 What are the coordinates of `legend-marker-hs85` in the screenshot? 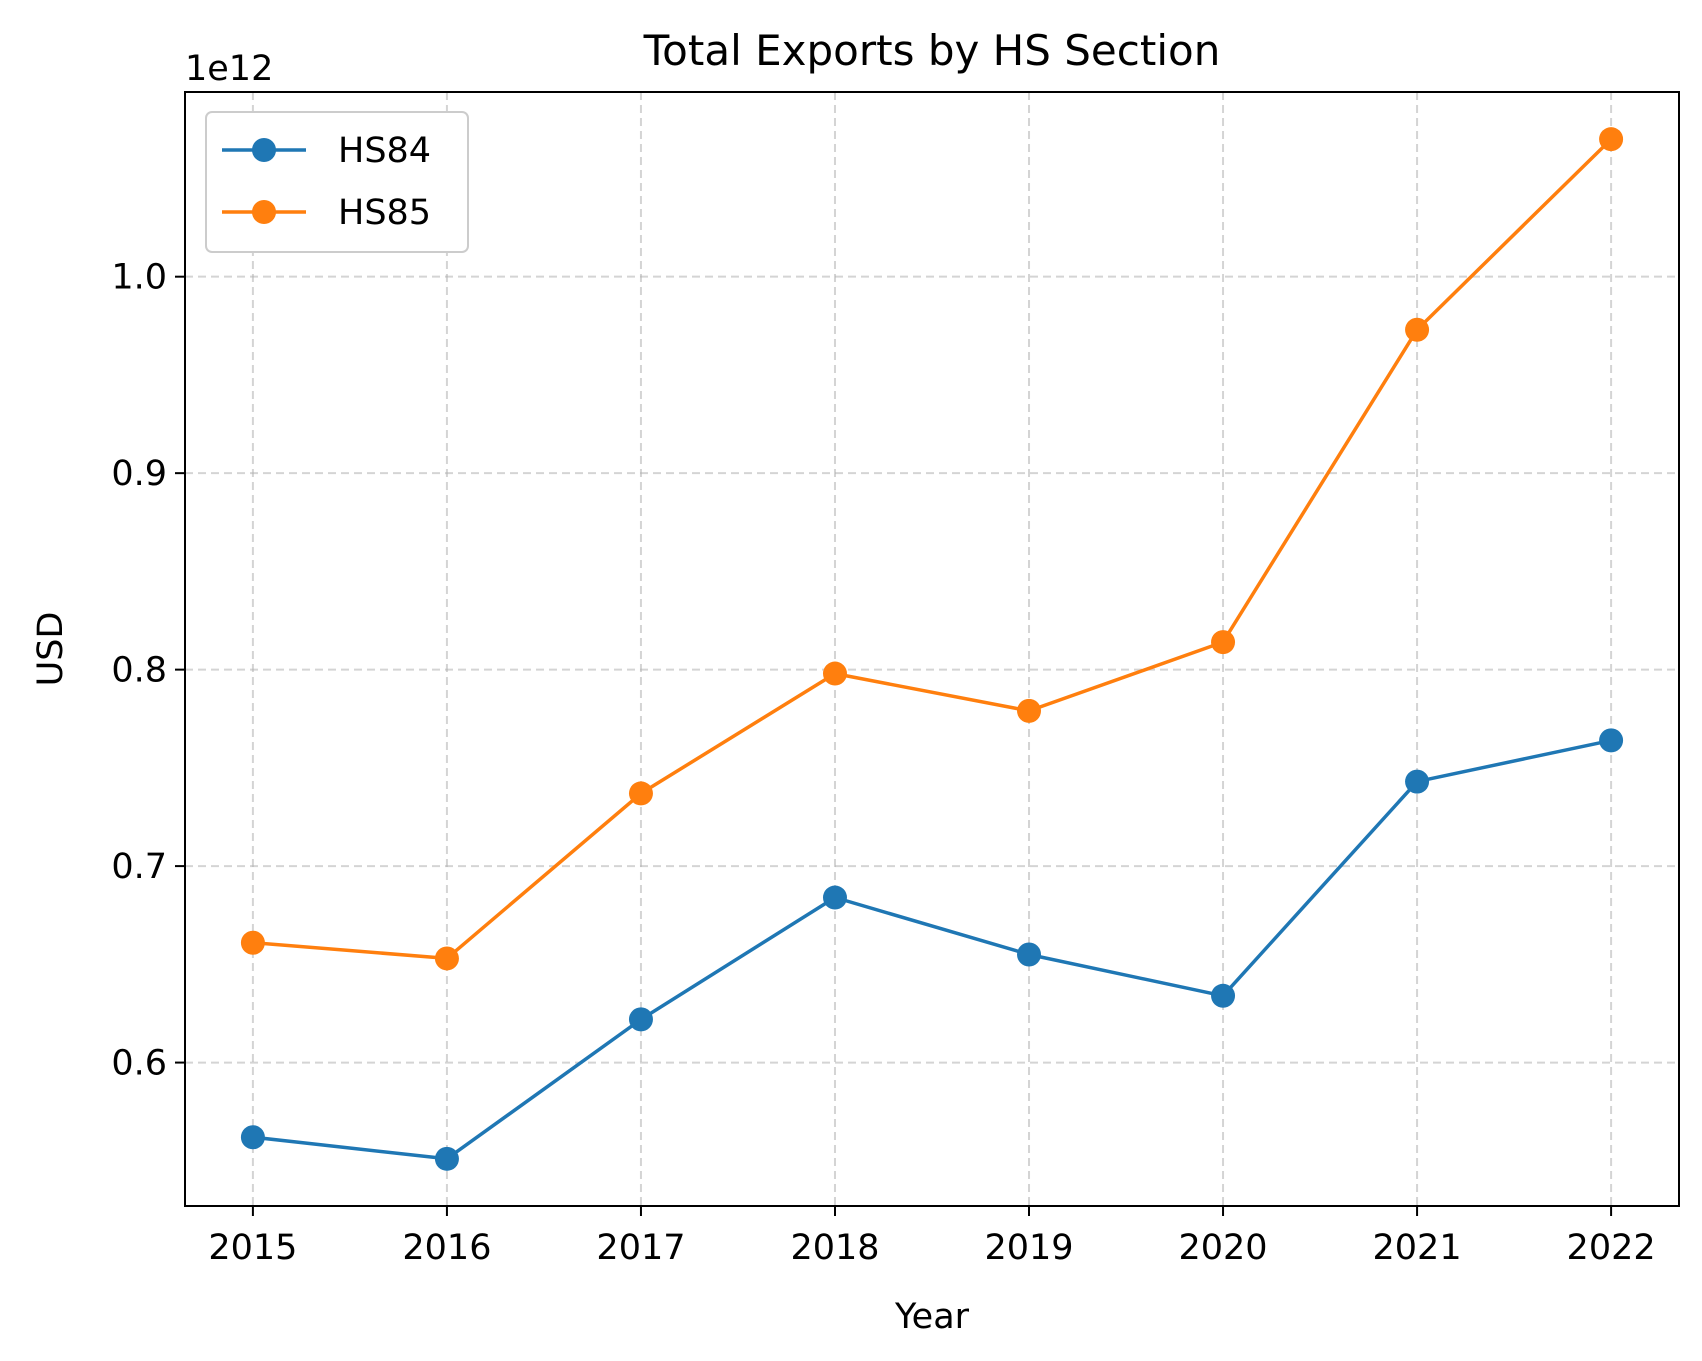 It's located at (264, 212).